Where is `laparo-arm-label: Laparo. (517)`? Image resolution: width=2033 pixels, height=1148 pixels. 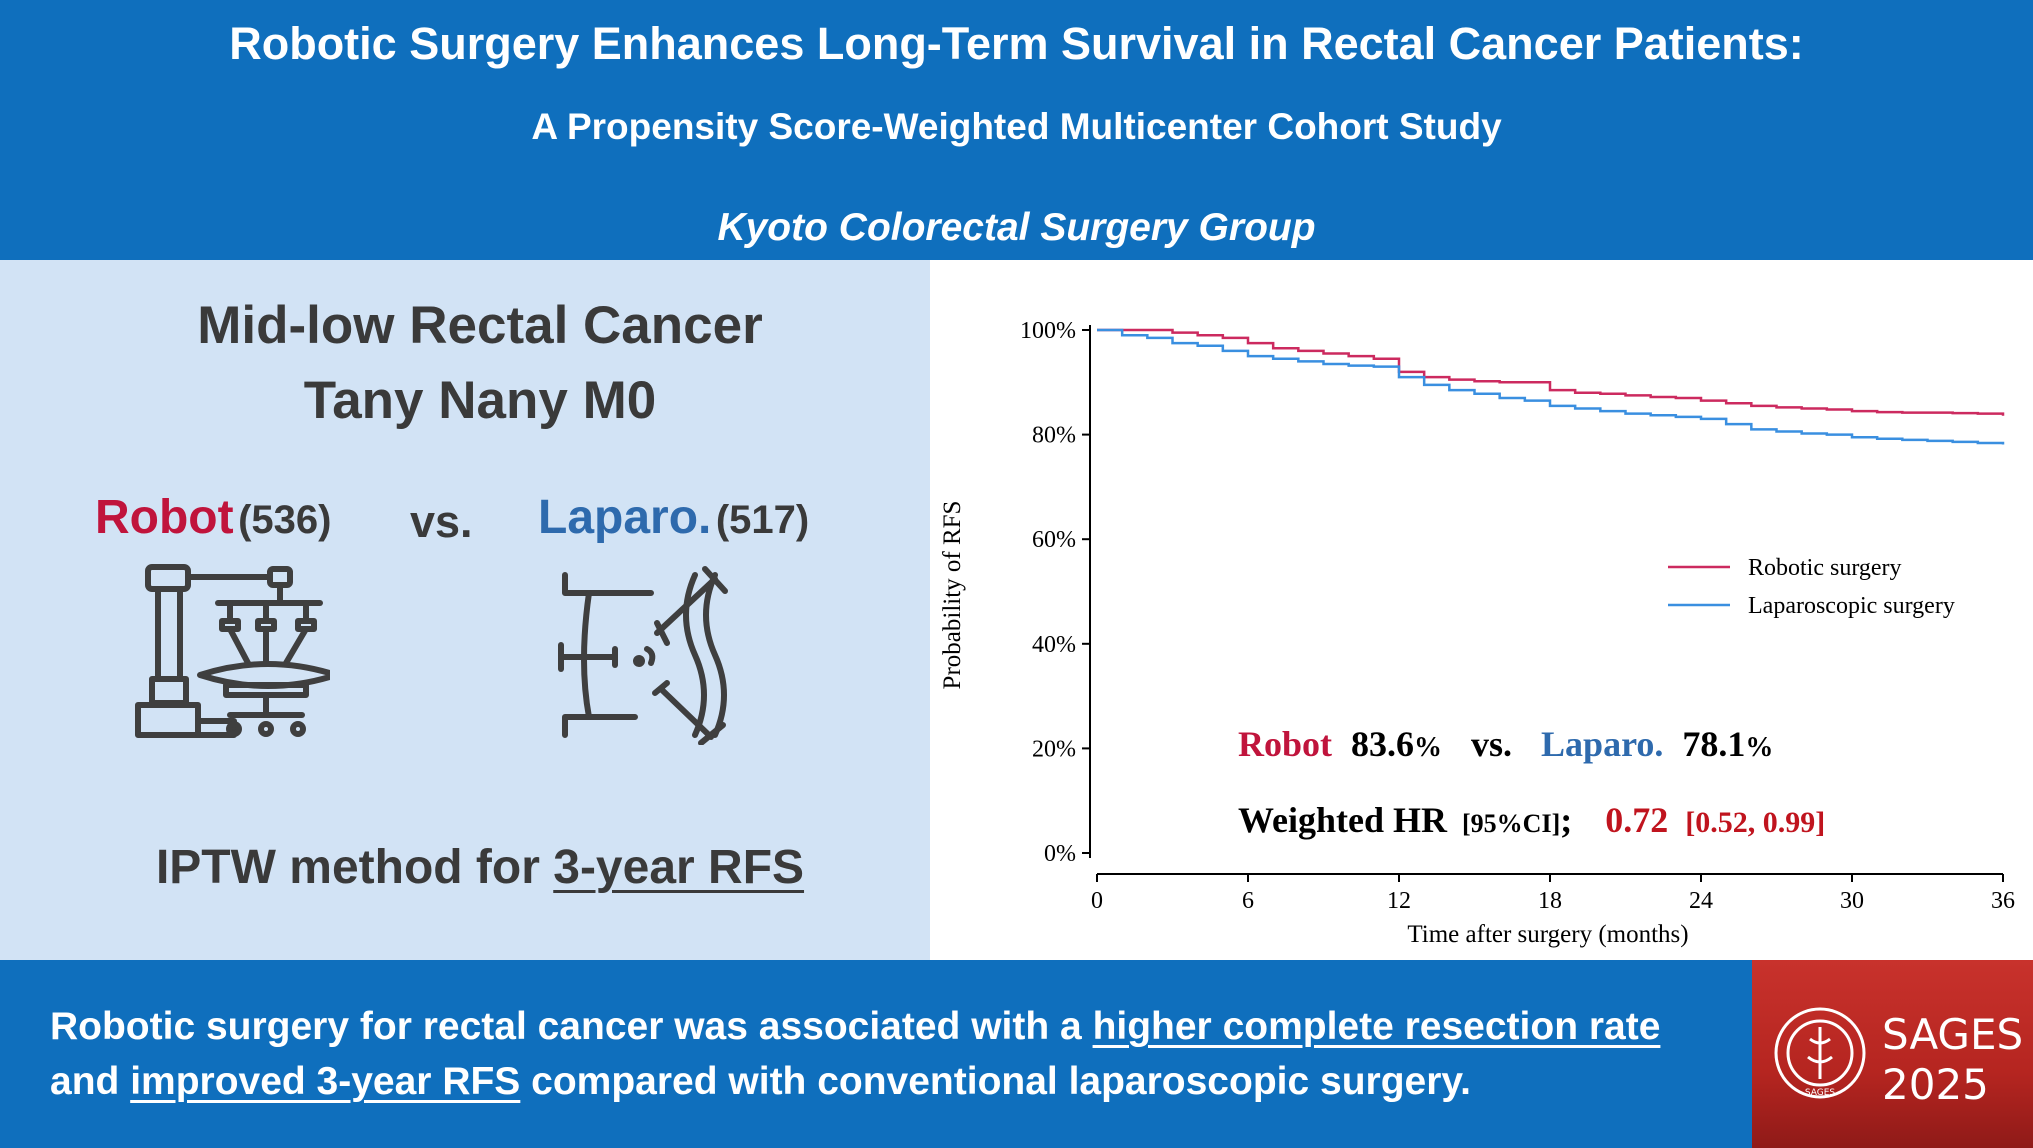 laparo-arm-label: Laparo. (517) is located at coordinates (673, 517).